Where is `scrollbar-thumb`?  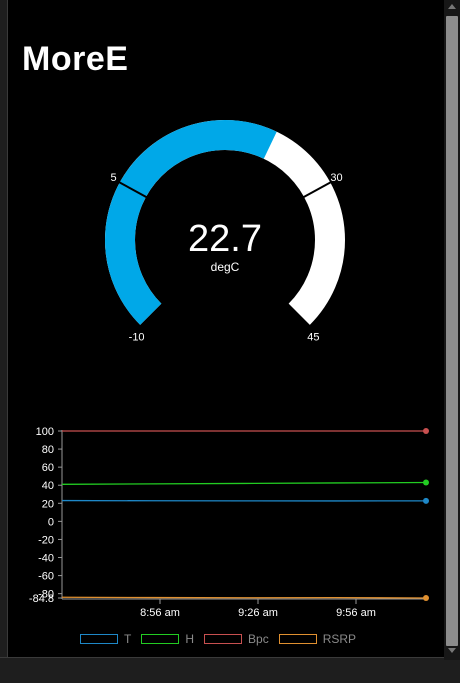 scrollbar-thumb is located at coordinates (452, 331).